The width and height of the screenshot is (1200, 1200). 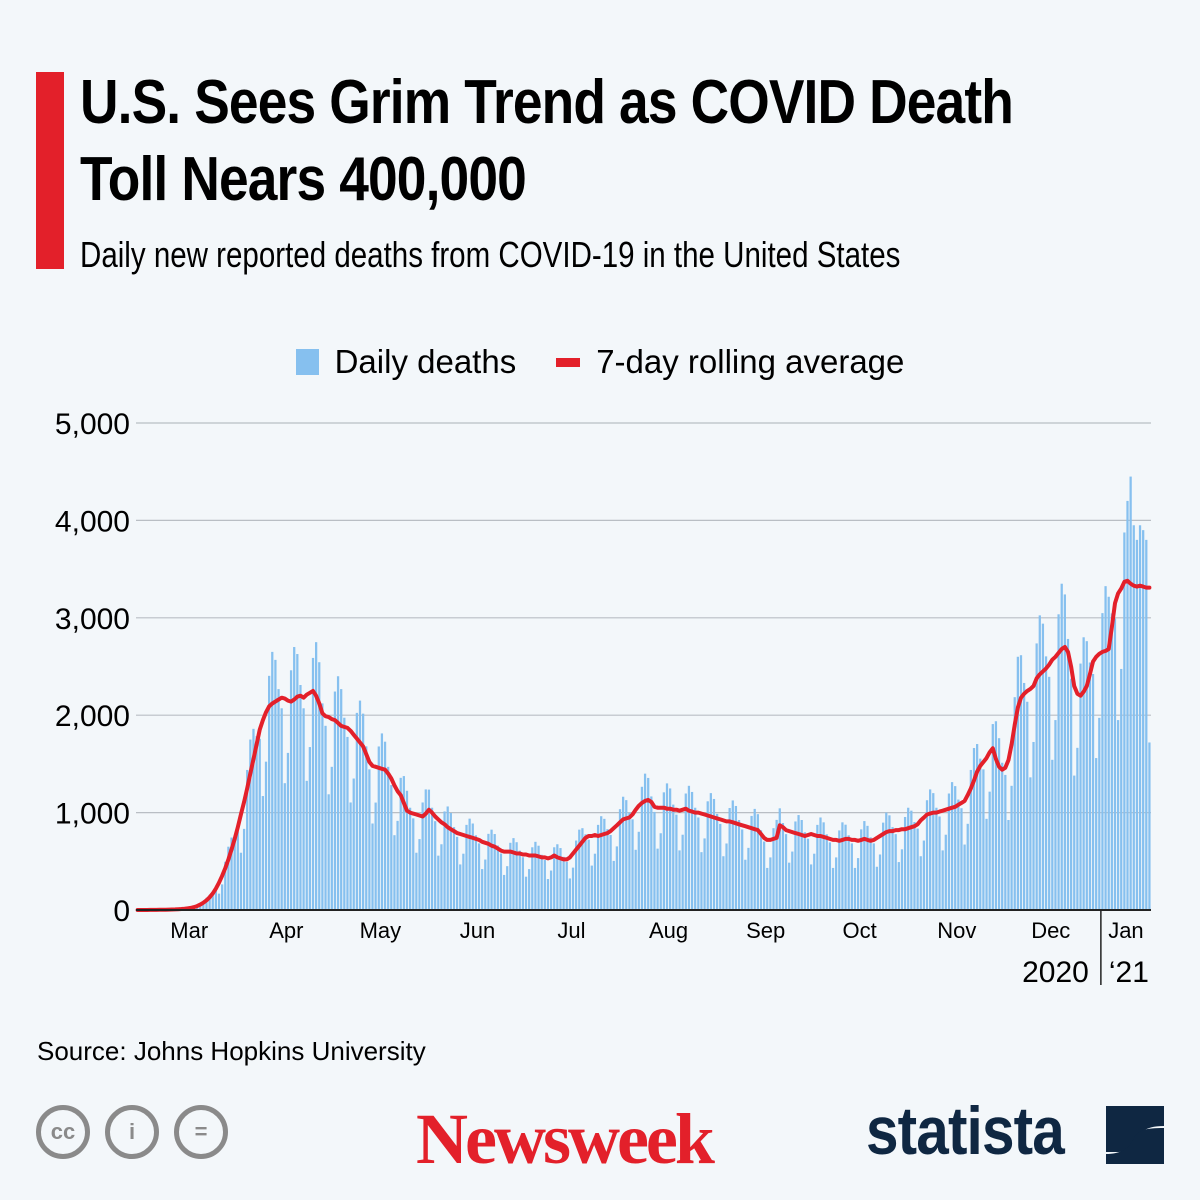 I want to click on license-icons: cc i =, so click(x=132, y=1132).